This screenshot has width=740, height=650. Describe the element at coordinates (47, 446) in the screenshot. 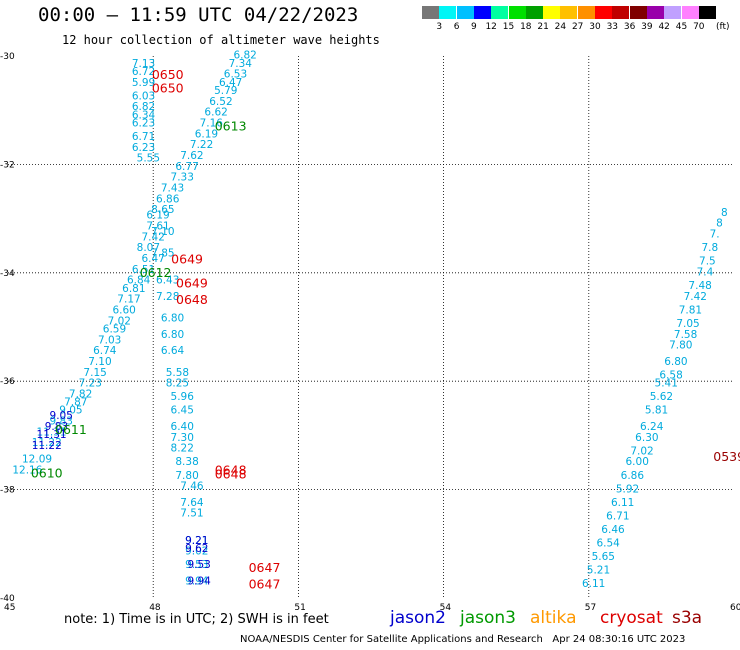

I see `swh-value-label: 11.22` at that location.